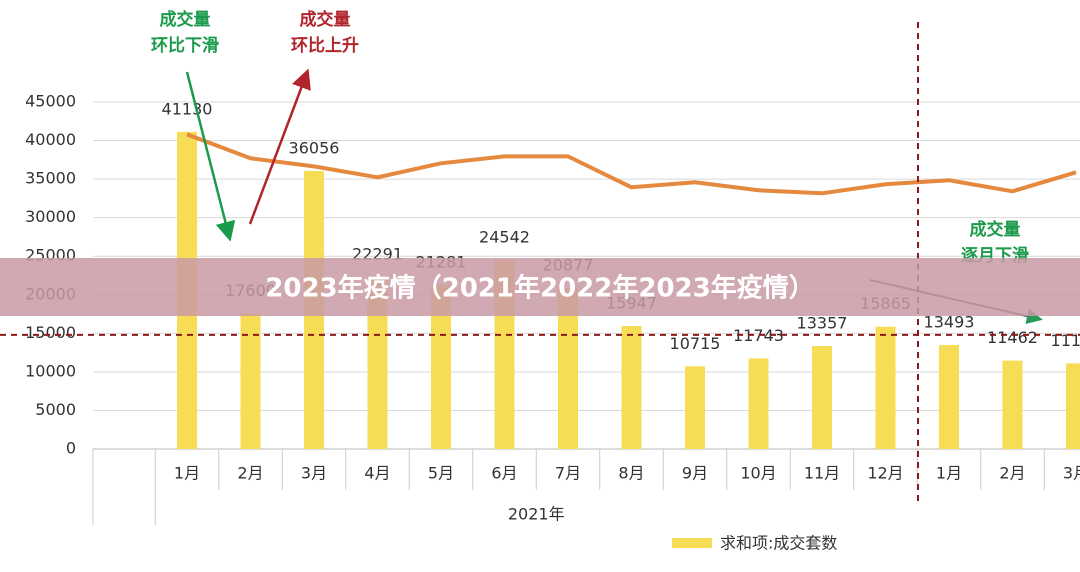  What do you see at coordinates (695, 473) in the screenshot?
I see `x-tick-label: 9月` at bounding box center [695, 473].